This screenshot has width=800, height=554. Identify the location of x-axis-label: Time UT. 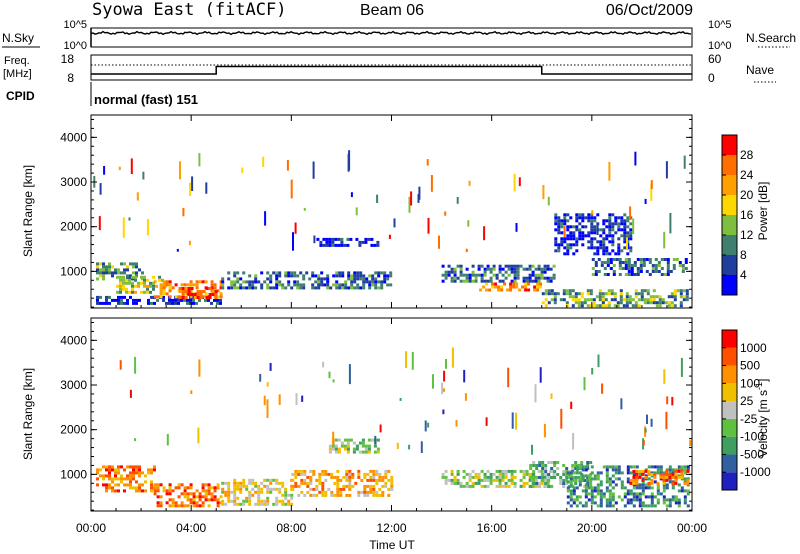
(392, 545).